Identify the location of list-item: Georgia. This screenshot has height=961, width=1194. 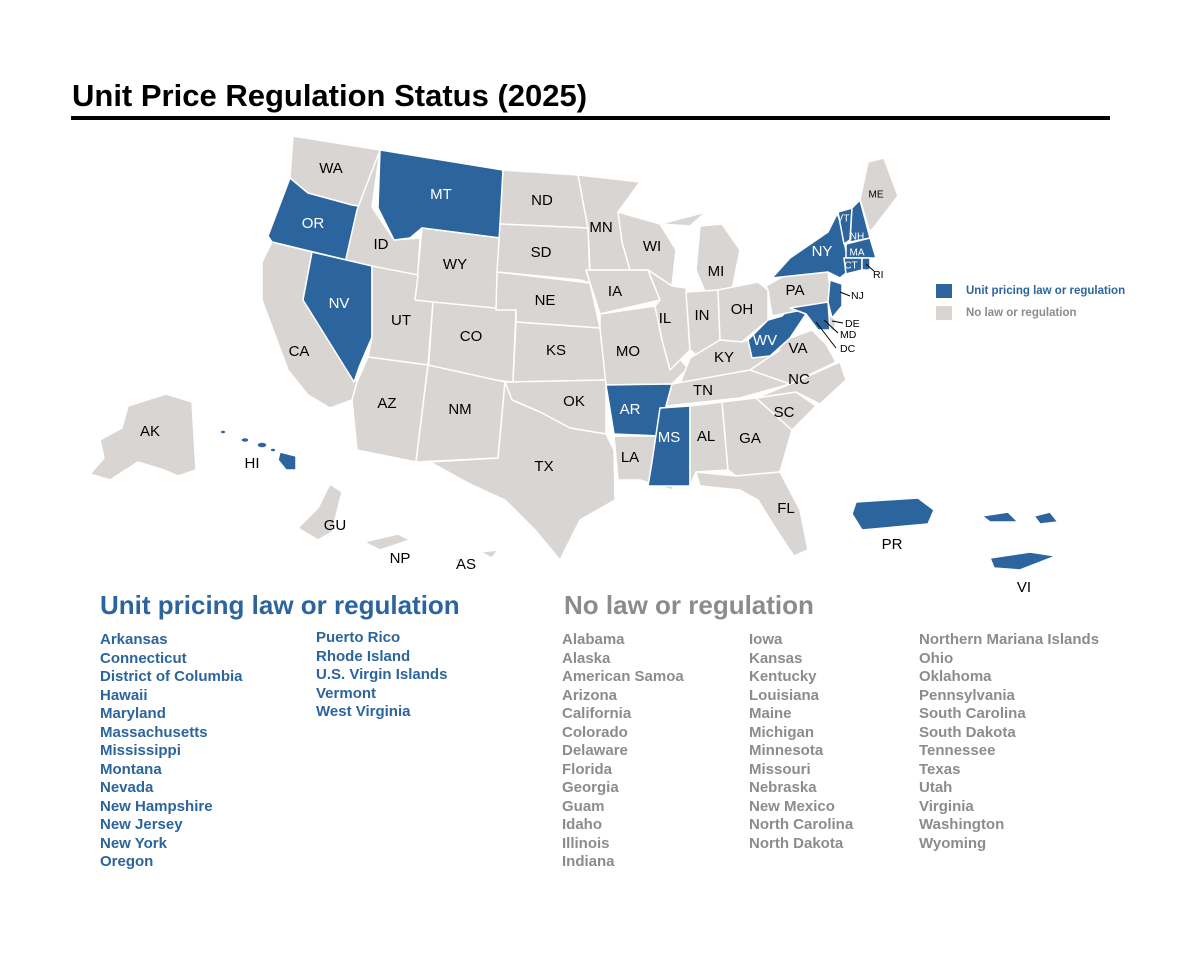
(590, 787).